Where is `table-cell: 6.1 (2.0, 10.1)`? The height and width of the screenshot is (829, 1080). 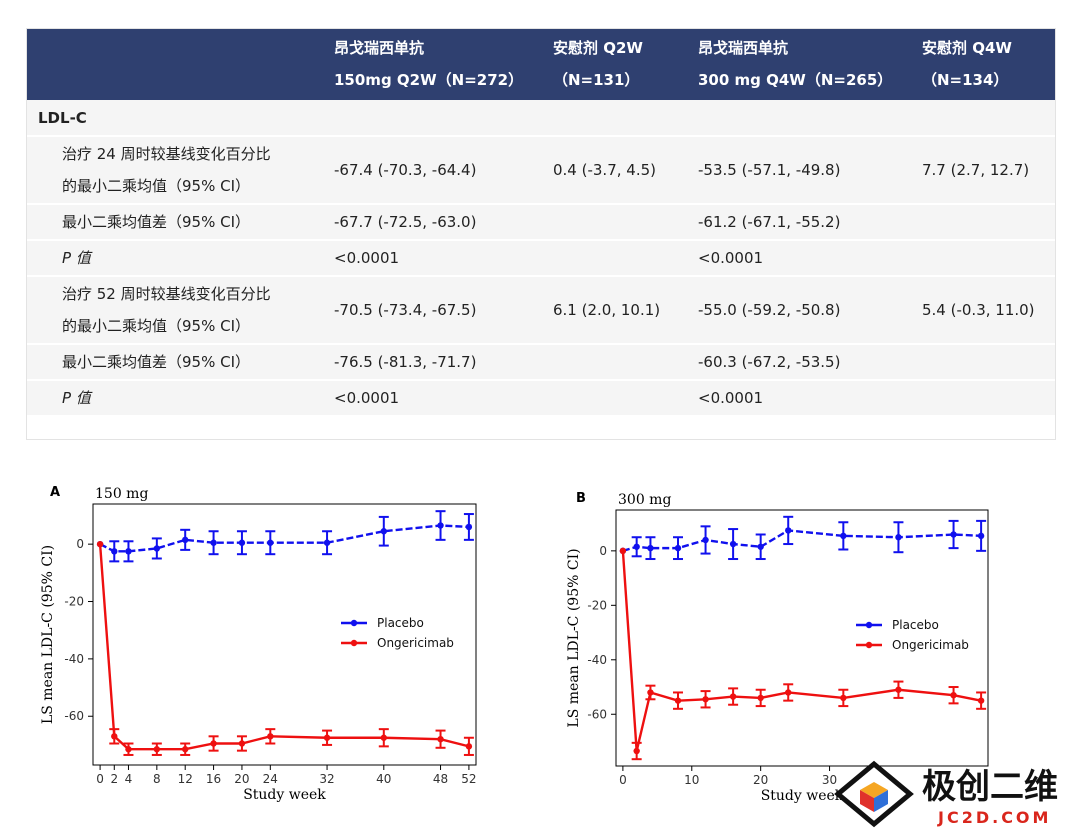
table-cell: 6.1 (2.0, 10.1) is located at coordinates (607, 310).